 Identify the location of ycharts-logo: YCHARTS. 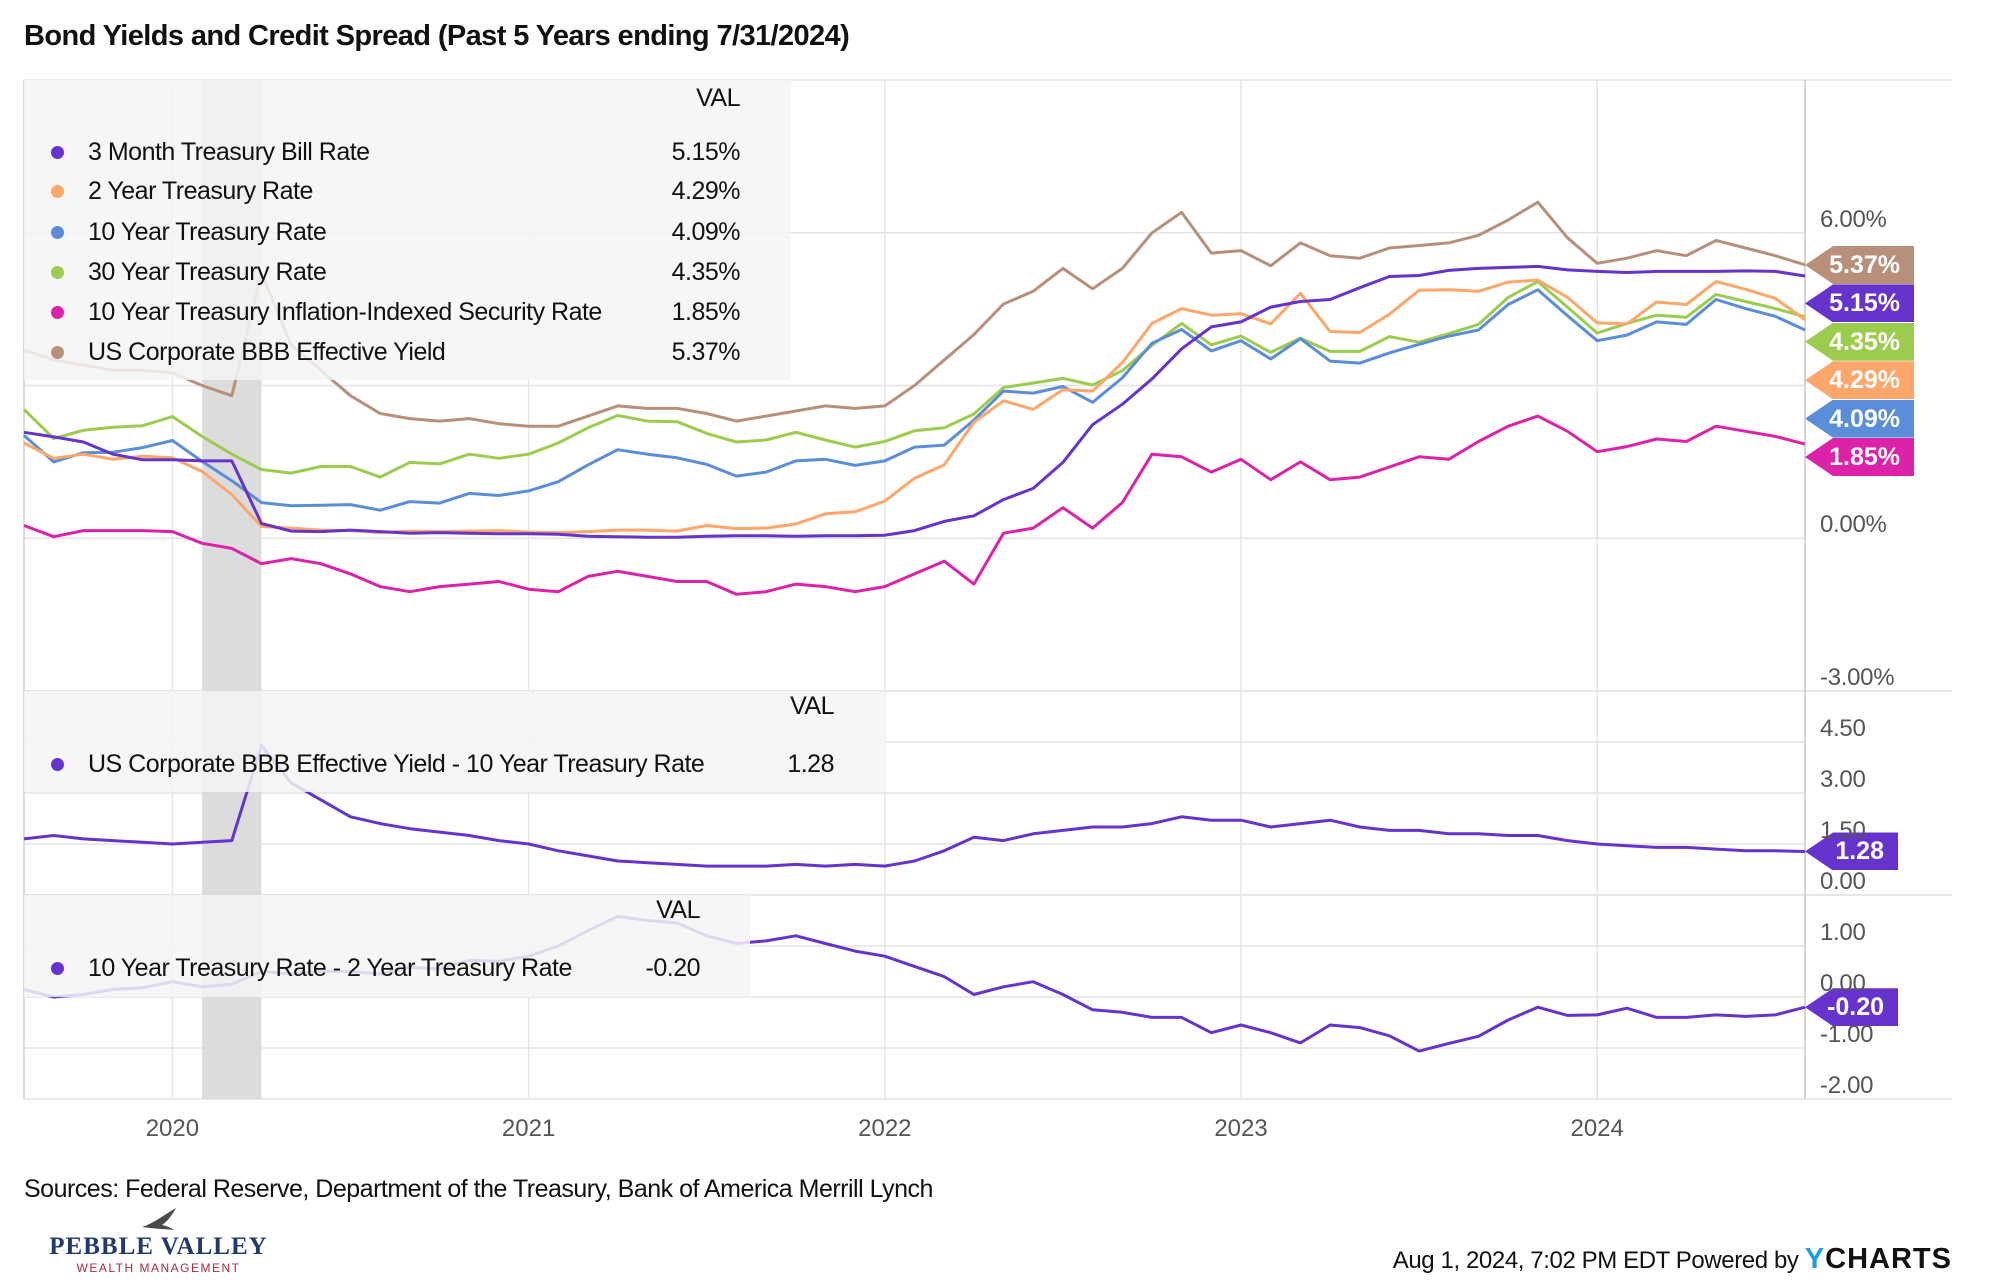
(1878, 1259).